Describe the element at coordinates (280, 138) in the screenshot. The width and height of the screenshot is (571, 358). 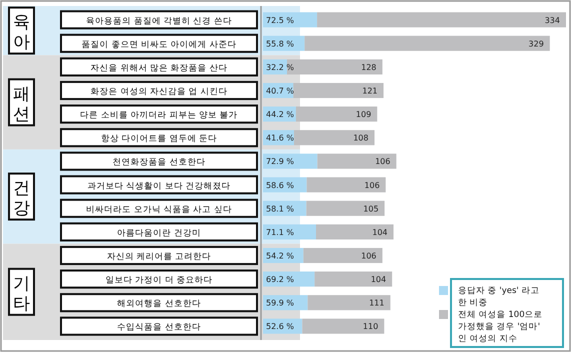
I see `data-label: 41.6 %` at that location.